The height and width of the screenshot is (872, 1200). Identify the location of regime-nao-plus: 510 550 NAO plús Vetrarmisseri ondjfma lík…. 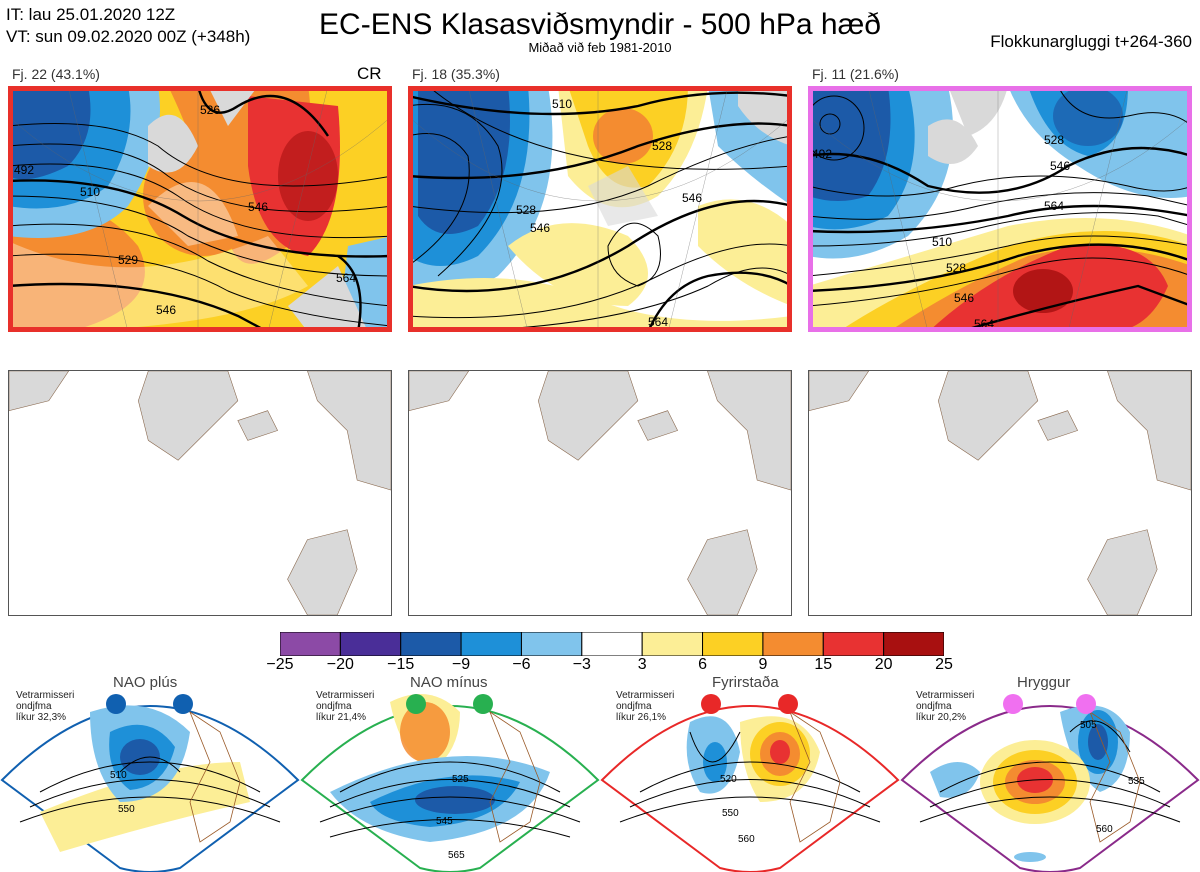
(150, 772).